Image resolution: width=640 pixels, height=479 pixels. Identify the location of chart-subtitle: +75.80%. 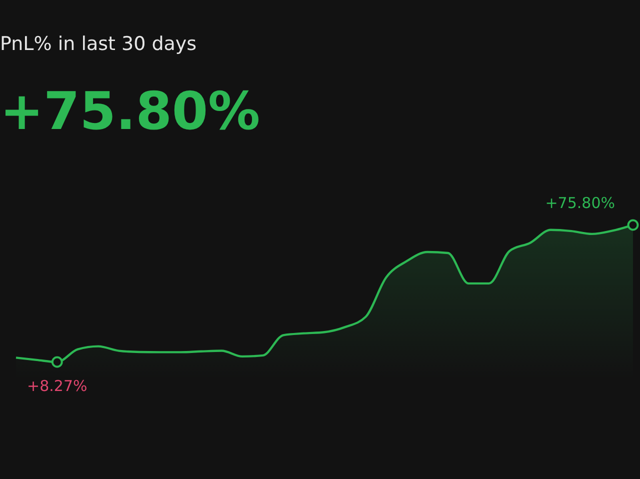
(130, 112).